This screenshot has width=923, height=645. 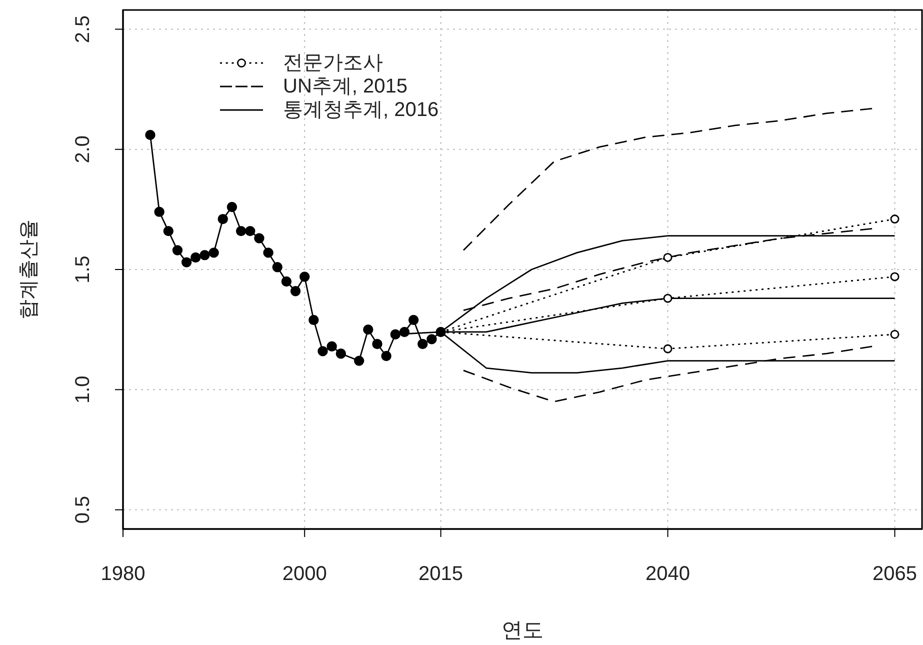 I want to click on legend-label: UN추계, 2015, so click(x=345, y=87).